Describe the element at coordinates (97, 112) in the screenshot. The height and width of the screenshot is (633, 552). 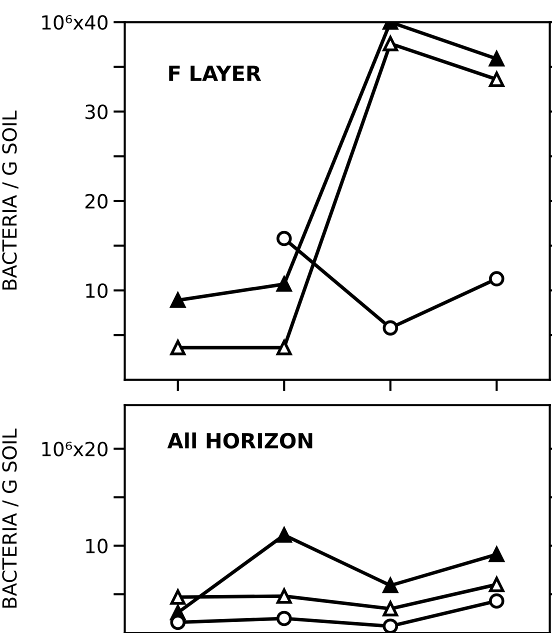
I see `y-tick-label: 30` at that location.